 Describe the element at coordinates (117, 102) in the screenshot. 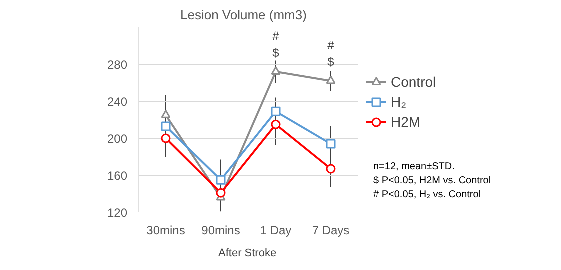

I see `y-tick-label: 240` at that location.